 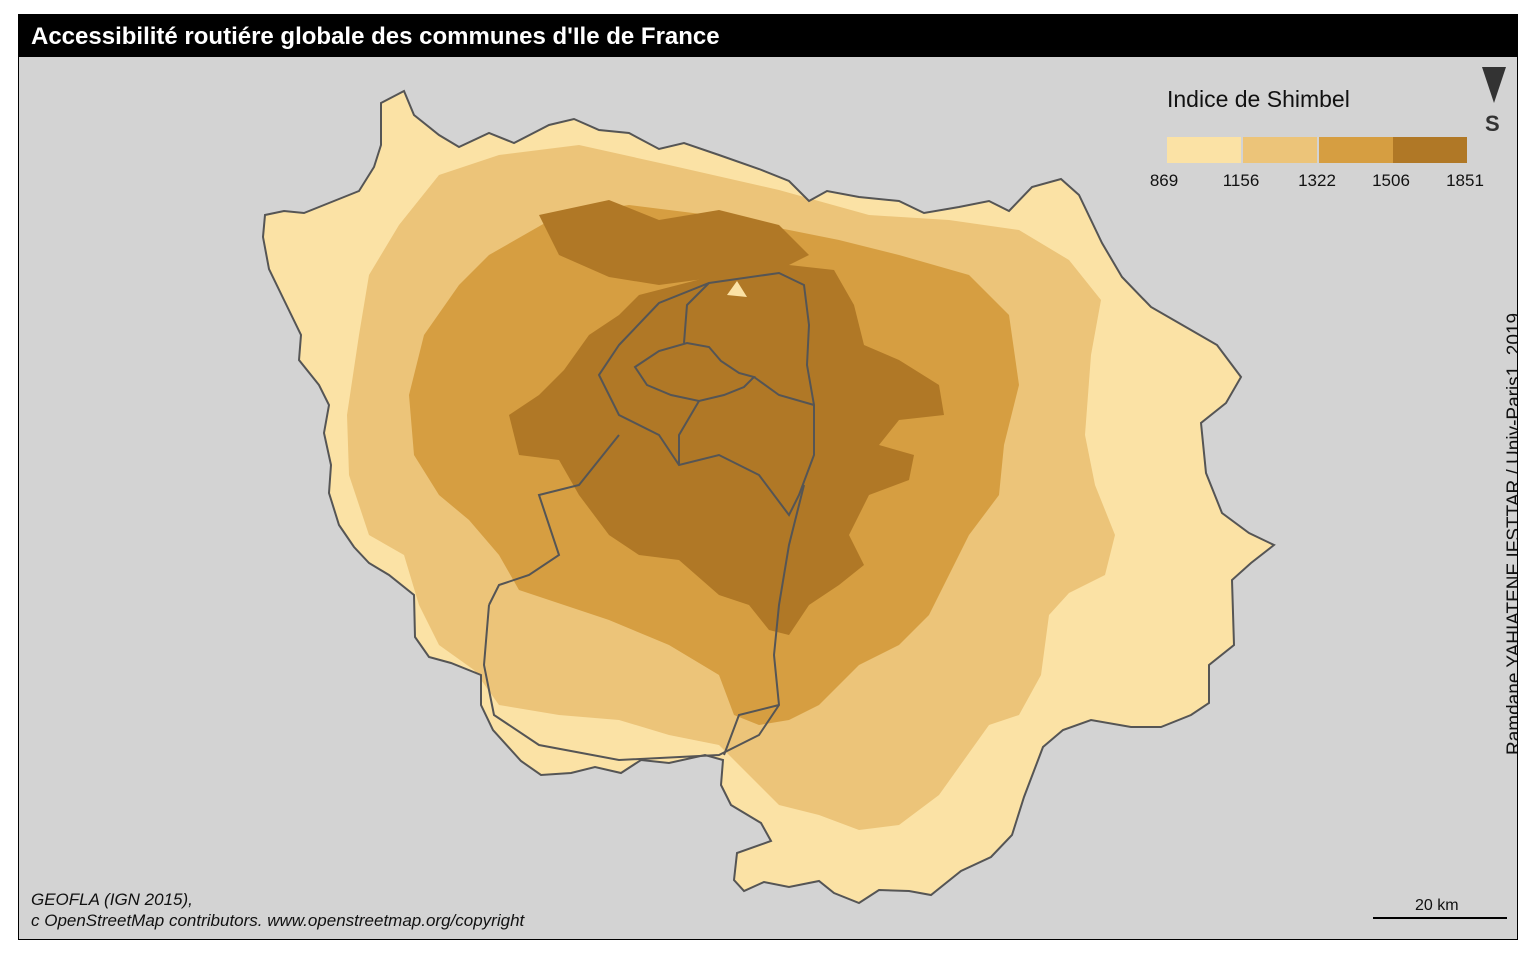 I want to click on north-arrow-letter: S, so click(x=1492, y=123).